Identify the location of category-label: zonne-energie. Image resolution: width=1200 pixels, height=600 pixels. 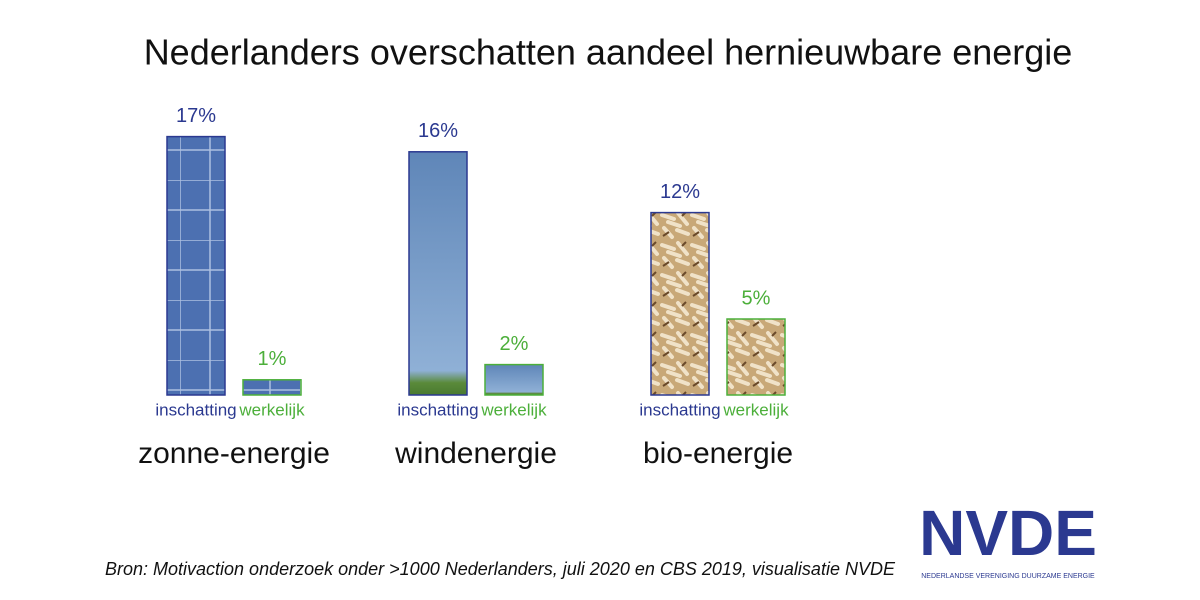
(234, 453).